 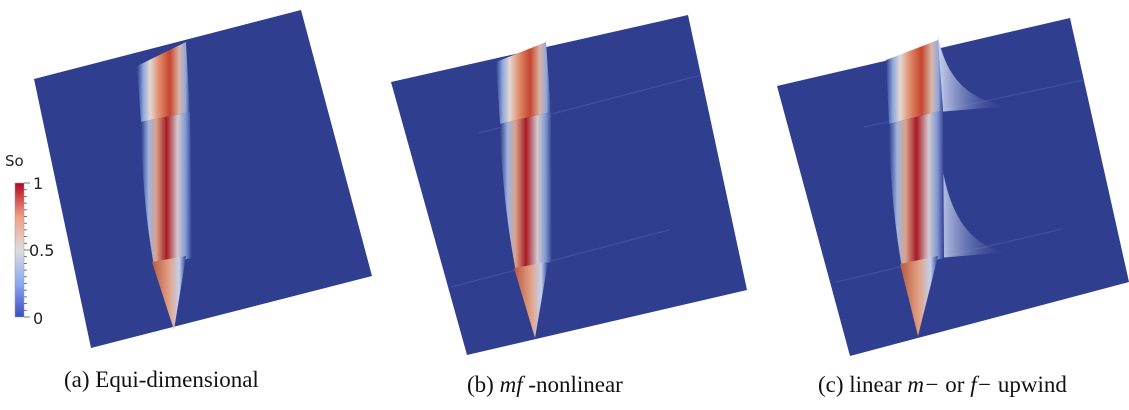 What do you see at coordinates (1029, 384) in the screenshot?
I see `caption-text: upwind` at bounding box center [1029, 384].